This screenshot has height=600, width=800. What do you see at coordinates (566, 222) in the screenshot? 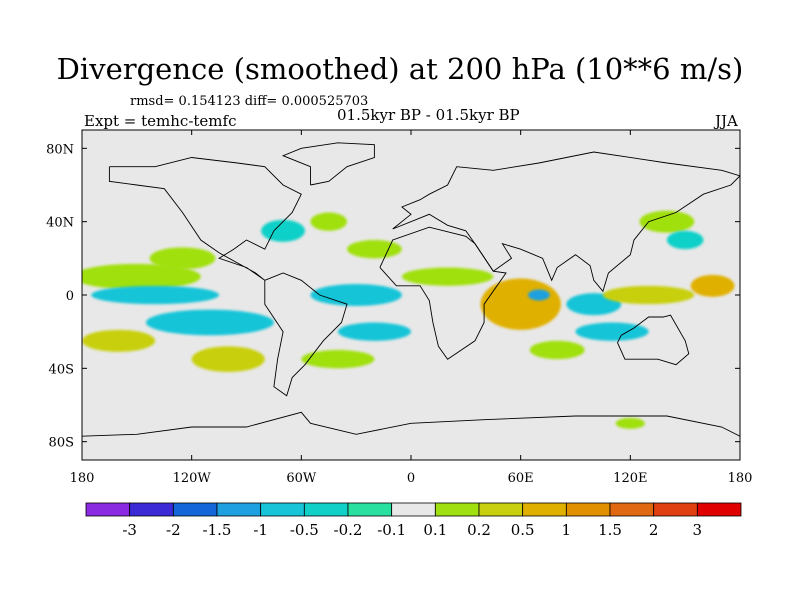
I see `coastline-eurasia` at bounding box center [566, 222].